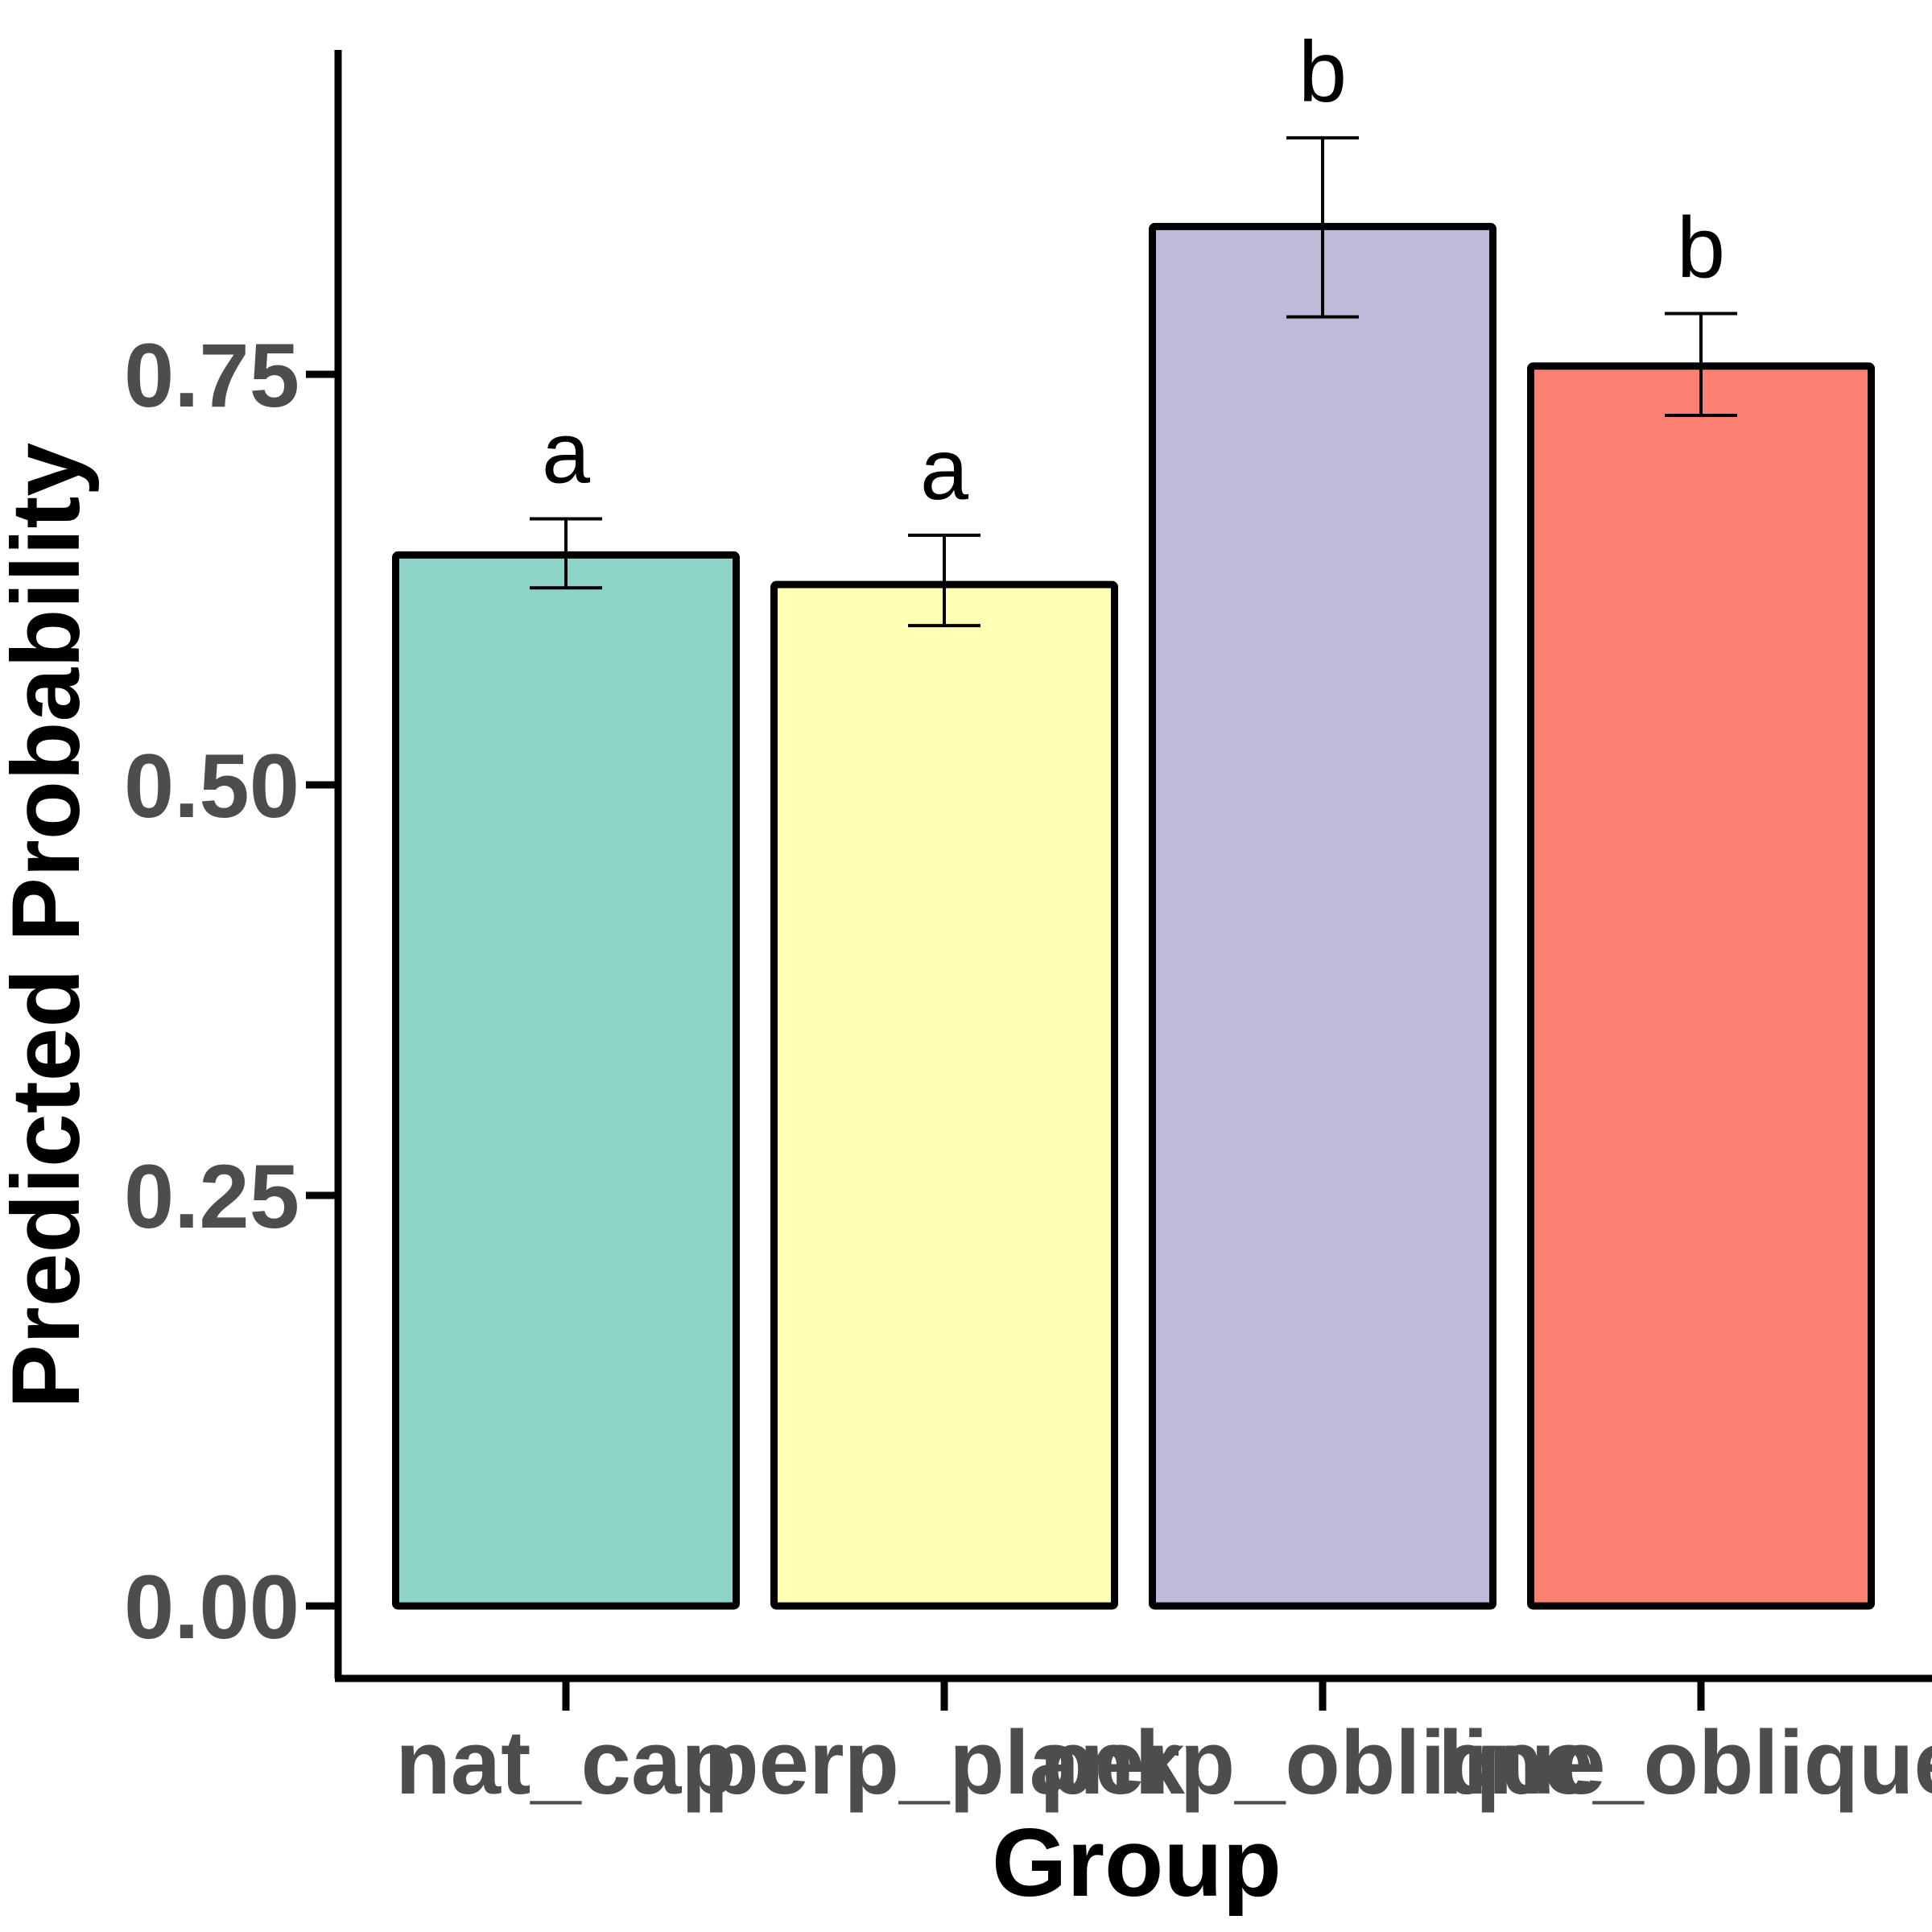 The image size is (1932, 1932). What do you see at coordinates (944, 1763) in the screenshot?
I see `x-tick-label-perp_plank: perp_plank` at bounding box center [944, 1763].